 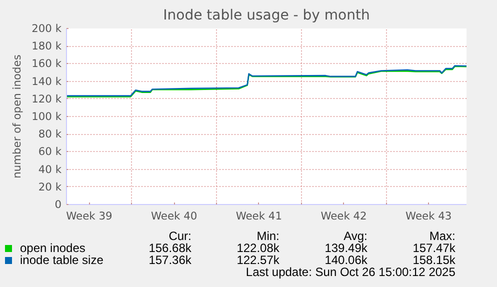 I want to click on text: 140.06k, so click(x=346, y=260).